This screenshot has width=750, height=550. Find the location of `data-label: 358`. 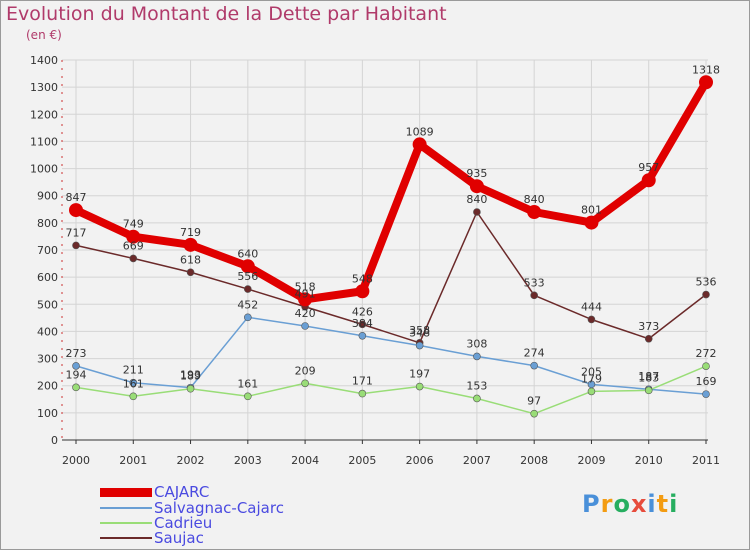

data-label: 358 is located at coordinates (419, 330).